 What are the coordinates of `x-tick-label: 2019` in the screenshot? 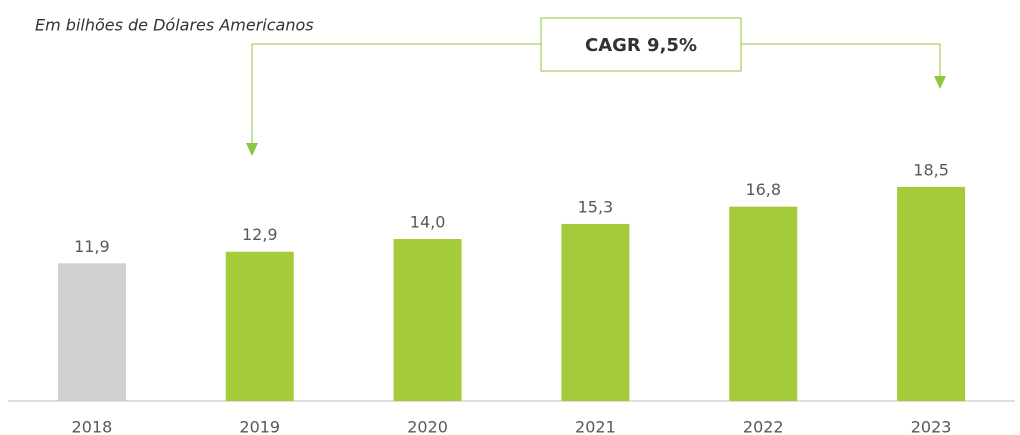 It's located at (259, 426).